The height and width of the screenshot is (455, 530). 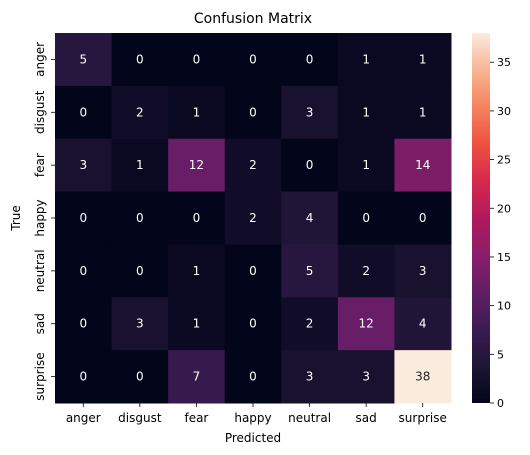 What do you see at coordinates (140, 418) in the screenshot?
I see `x-tick-label: disgust` at bounding box center [140, 418].